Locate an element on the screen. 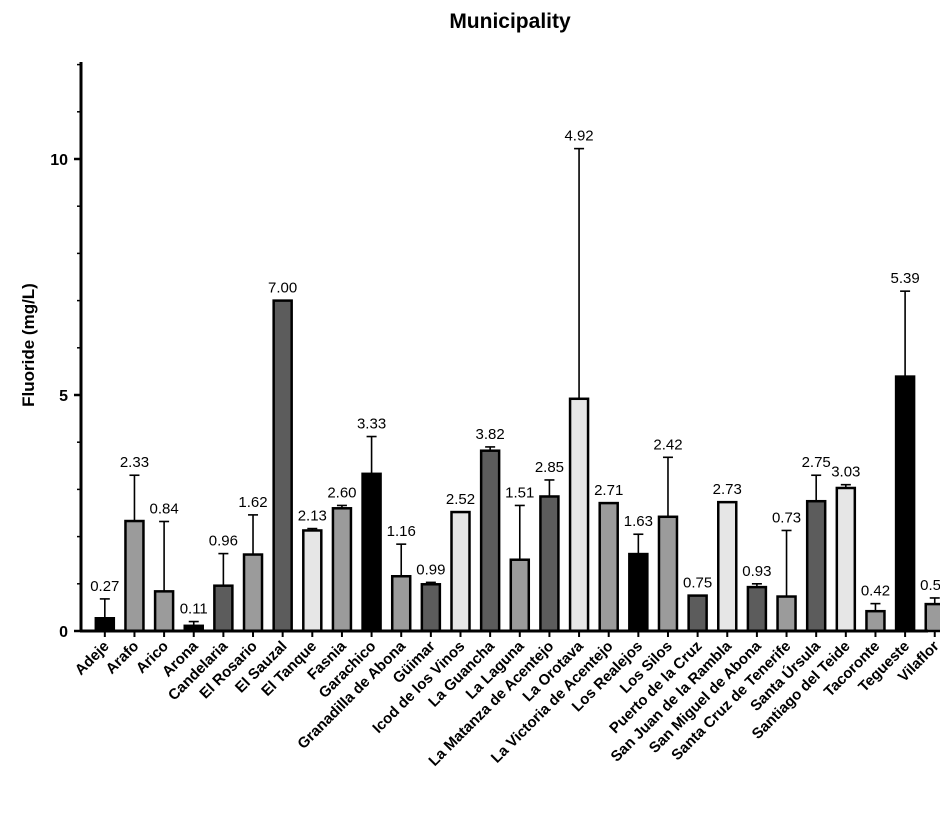 The width and height of the screenshot is (940, 820). data-label: 0.42 is located at coordinates (875, 591).